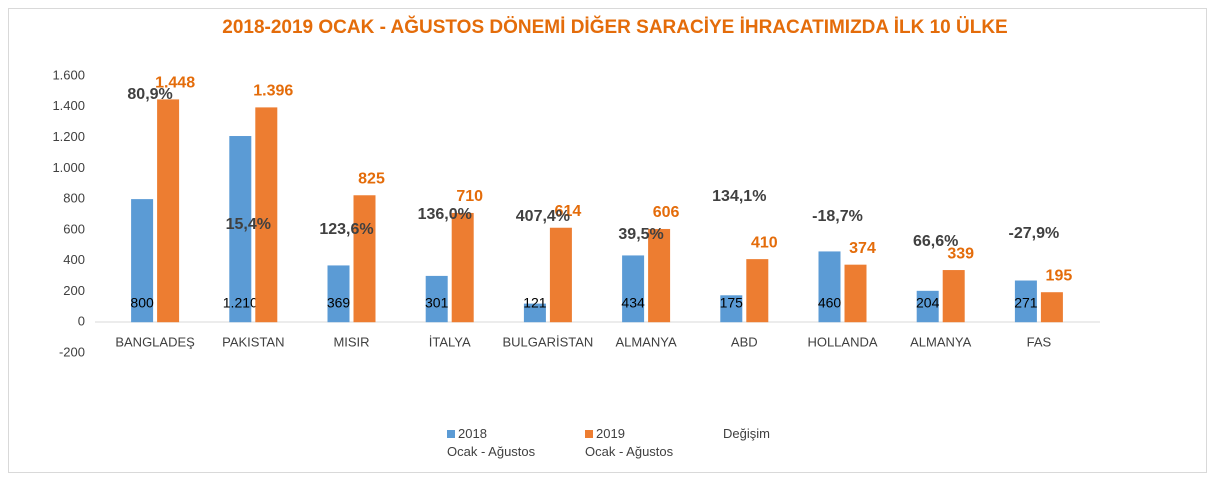 Image resolution: width=1215 pixels, height=481 pixels. I want to click on change-label: 66,6%, so click(935, 241).